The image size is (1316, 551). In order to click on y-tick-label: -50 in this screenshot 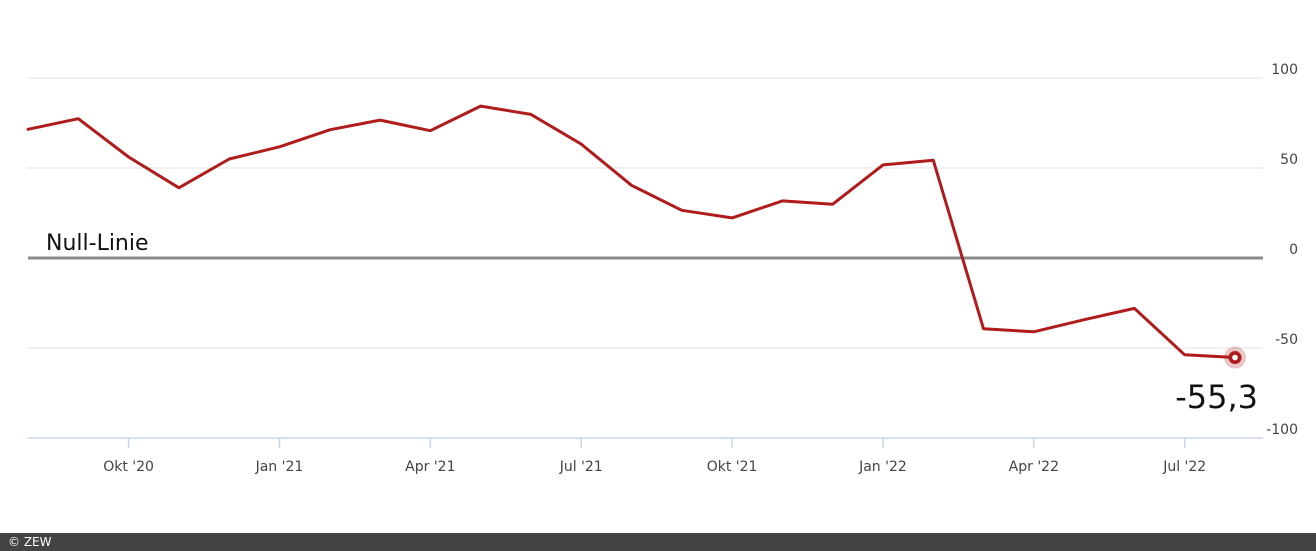, I will do `click(1286, 340)`.